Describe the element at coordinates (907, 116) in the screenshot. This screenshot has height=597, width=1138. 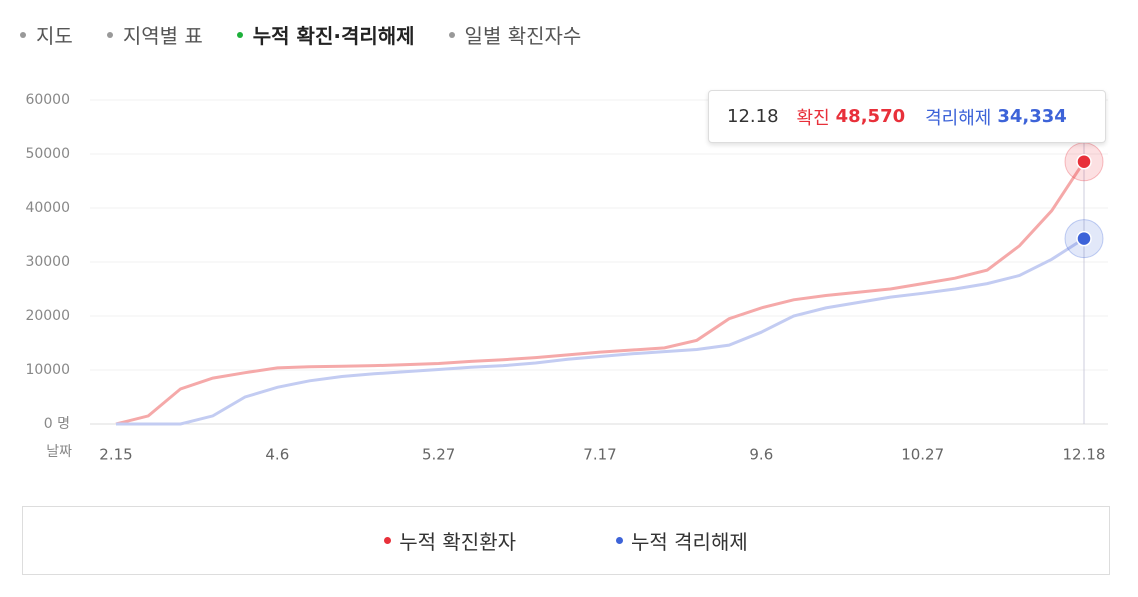
I see `tooltip: 12.18 확진 48,570 격리해제 34,334` at that location.